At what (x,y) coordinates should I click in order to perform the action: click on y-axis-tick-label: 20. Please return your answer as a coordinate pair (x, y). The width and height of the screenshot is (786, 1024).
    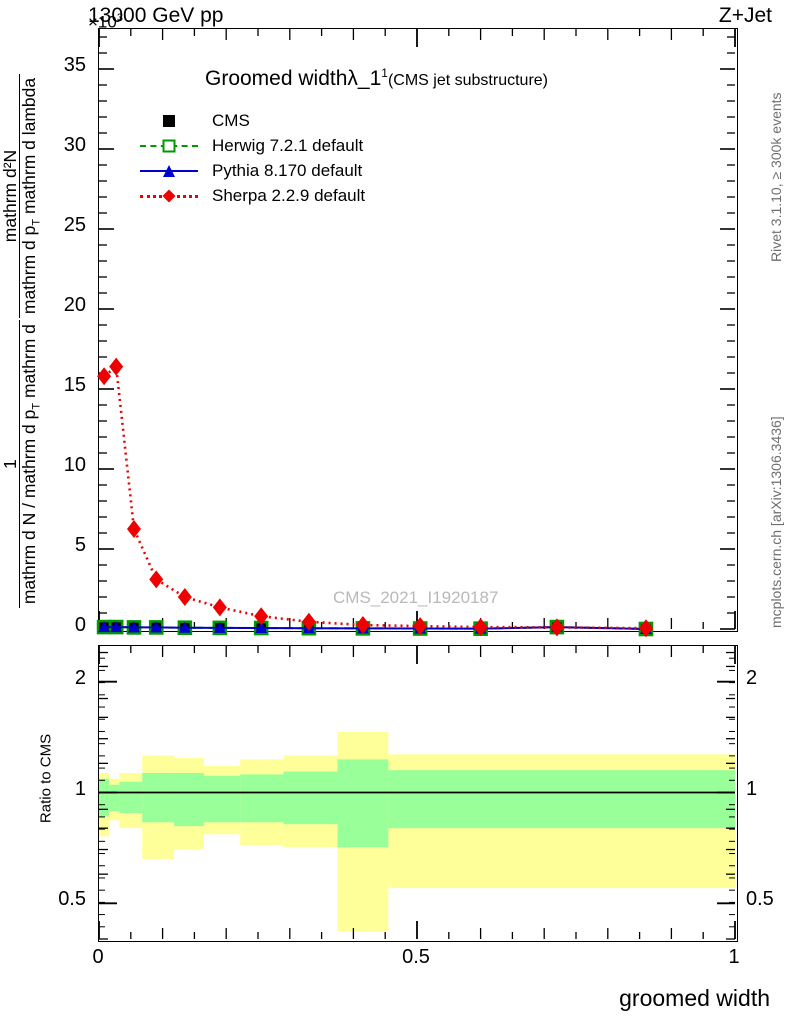
    Looking at the image, I should click on (74, 305).